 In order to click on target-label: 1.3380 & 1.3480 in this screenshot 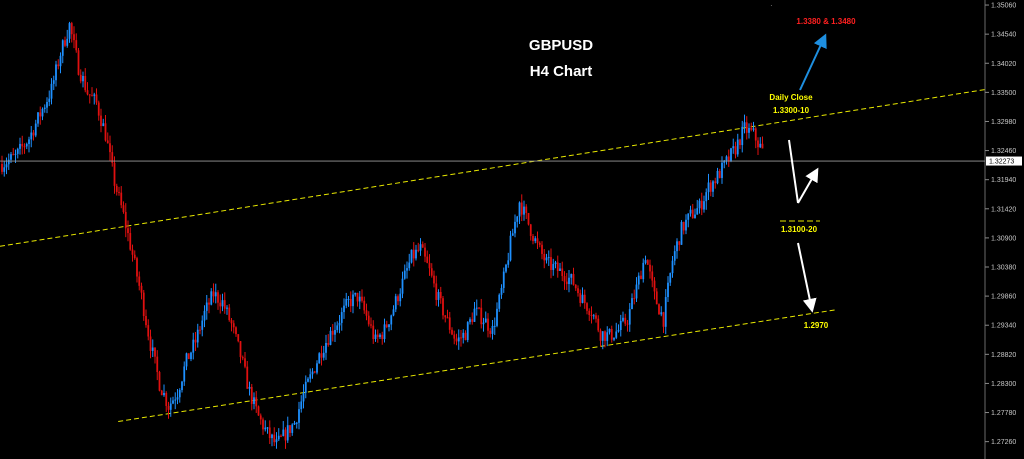, I will do `click(826, 21)`.